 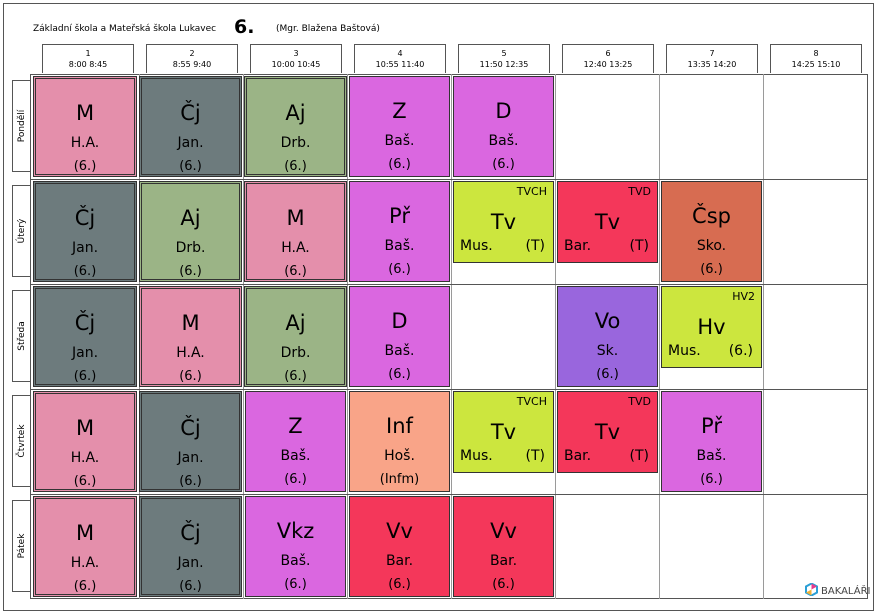 What do you see at coordinates (531, 191) in the screenshot?
I see `lesson-group: TVCH` at bounding box center [531, 191].